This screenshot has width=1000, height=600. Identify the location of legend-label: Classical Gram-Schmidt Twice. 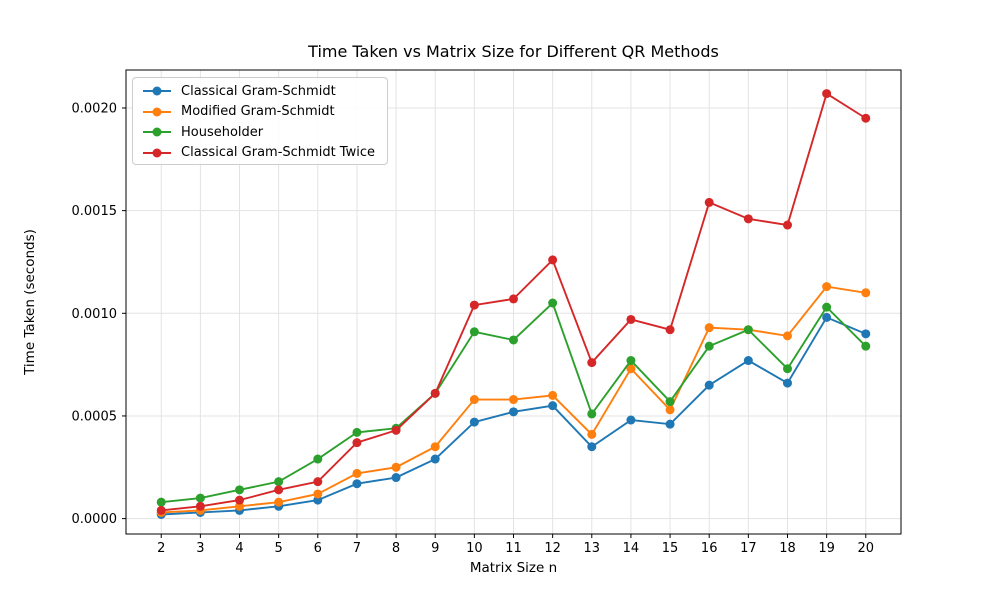
(278, 153).